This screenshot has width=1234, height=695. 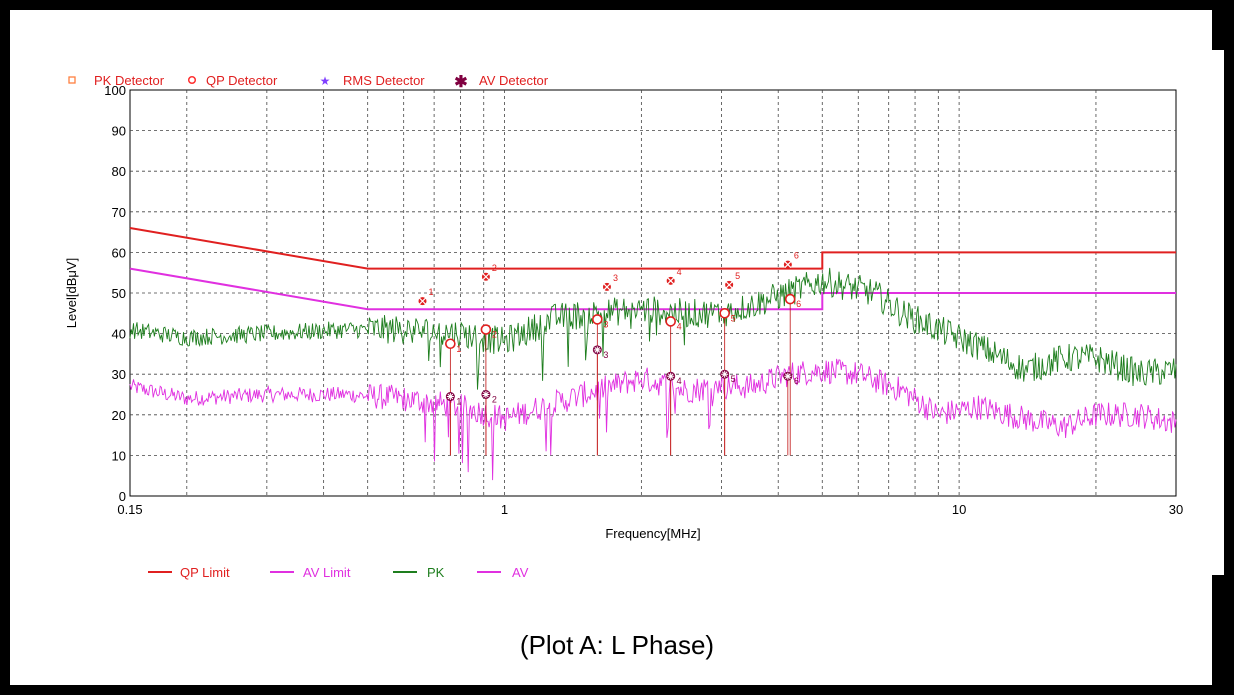 I want to click on av-marker-label: 6, so click(x=796, y=381).